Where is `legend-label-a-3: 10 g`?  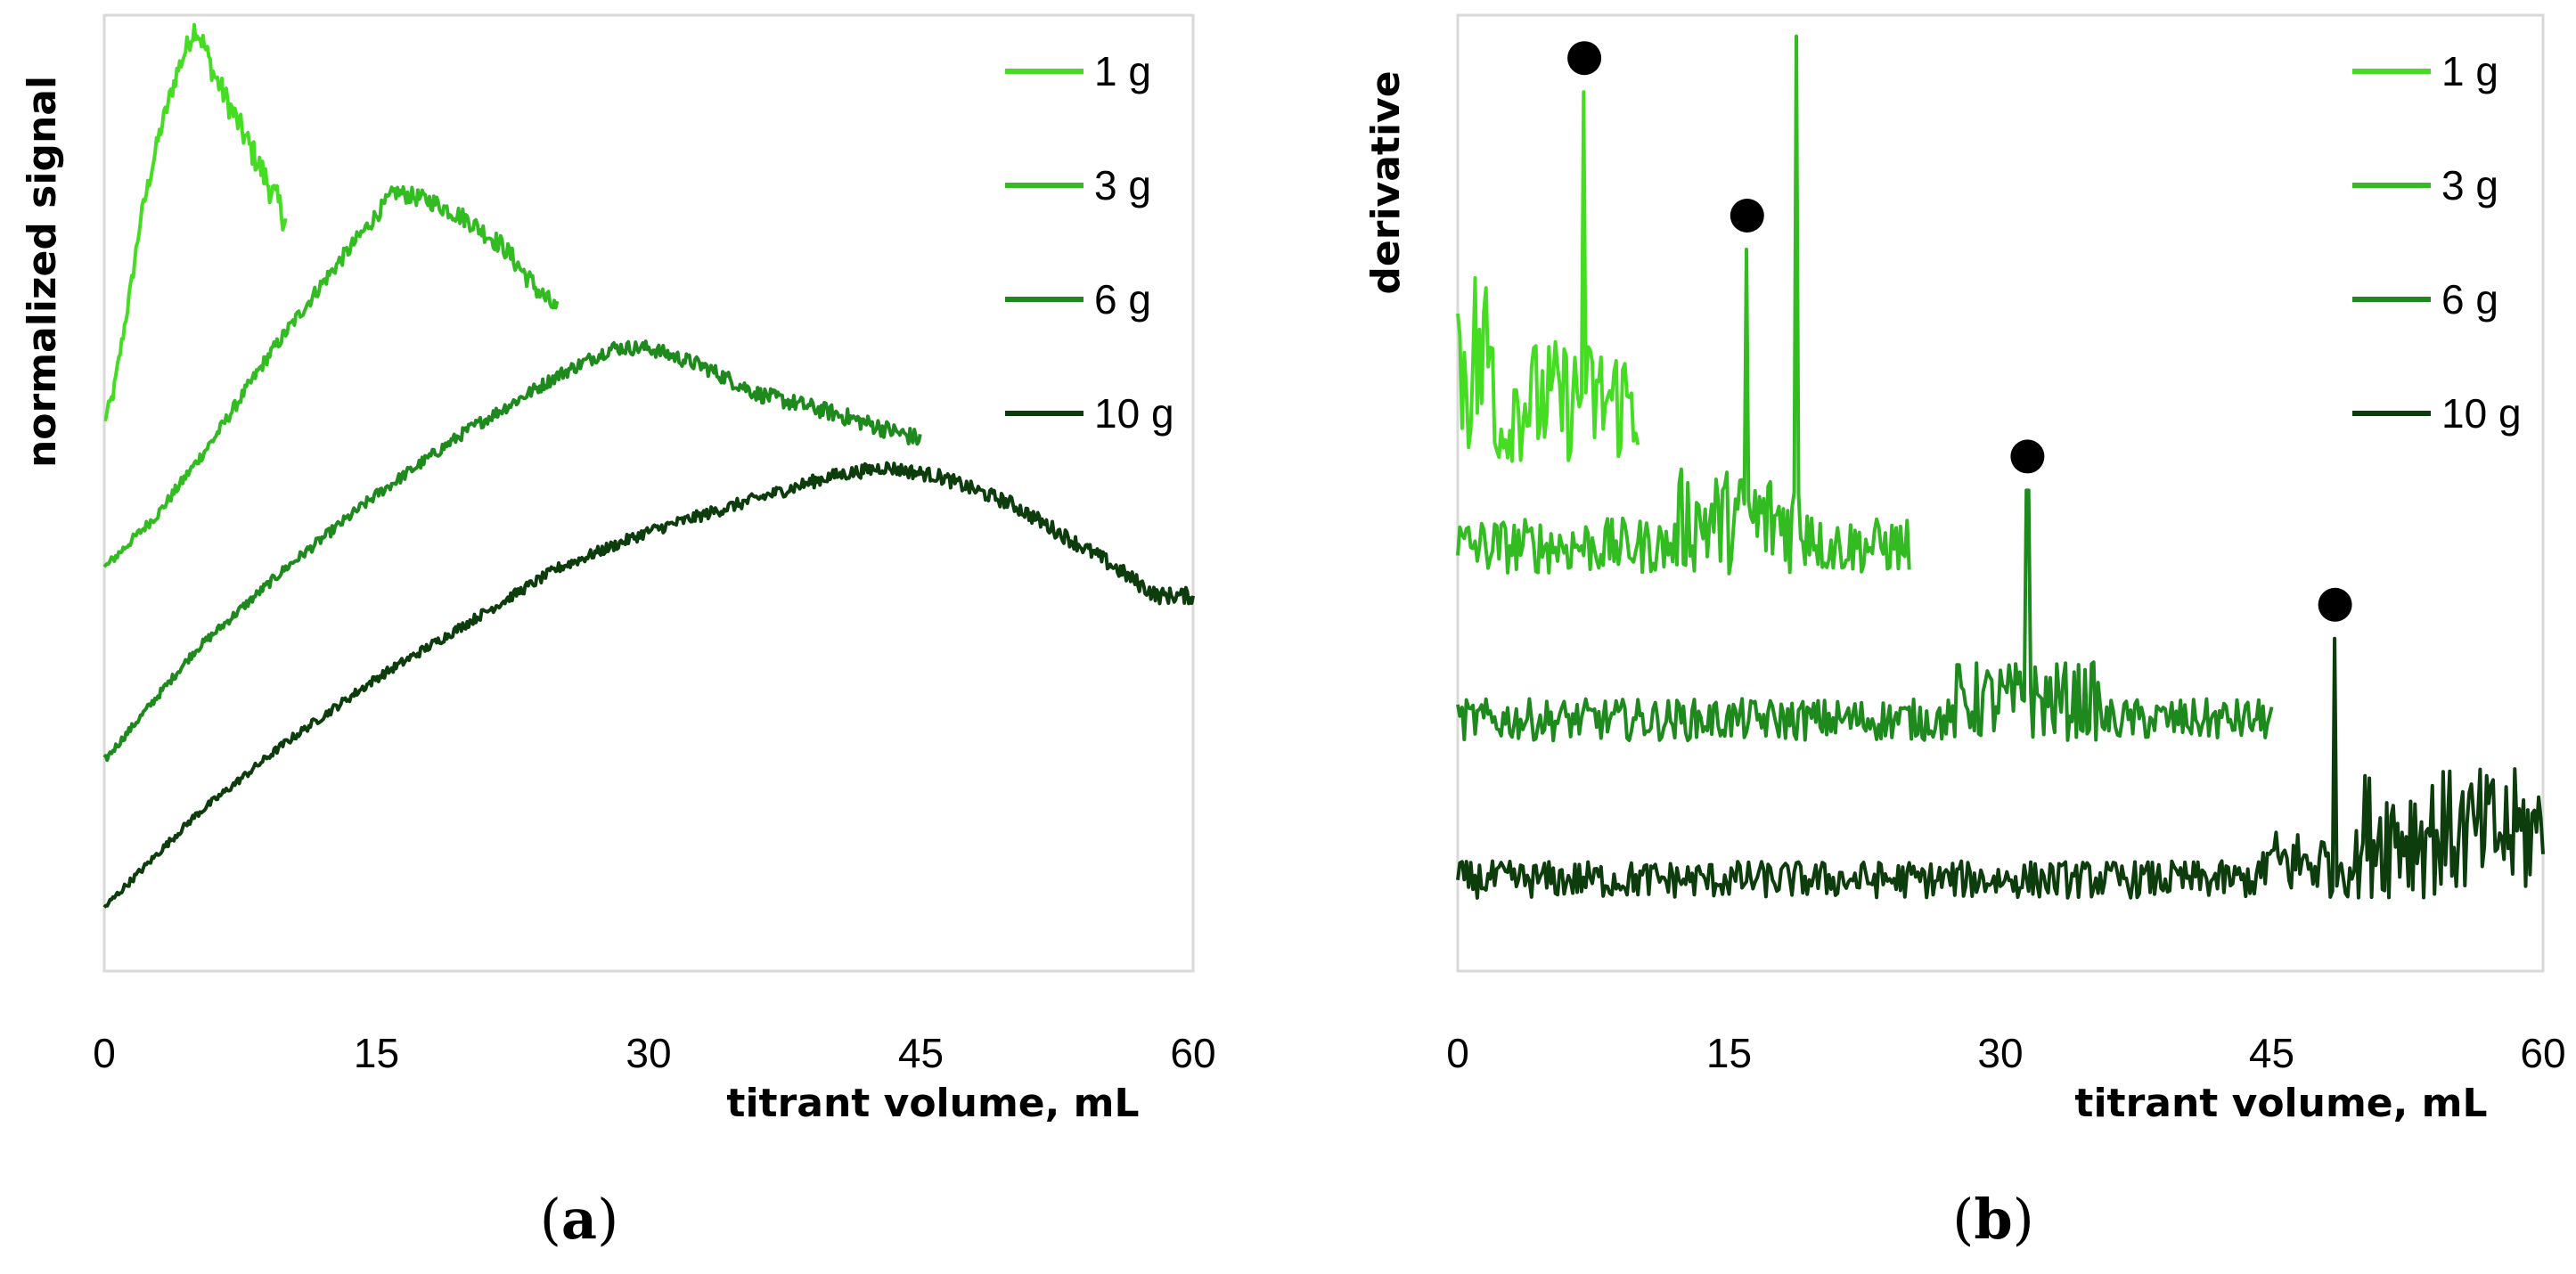 legend-label-a-3: 10 g is located at coordinates (1134, 413).